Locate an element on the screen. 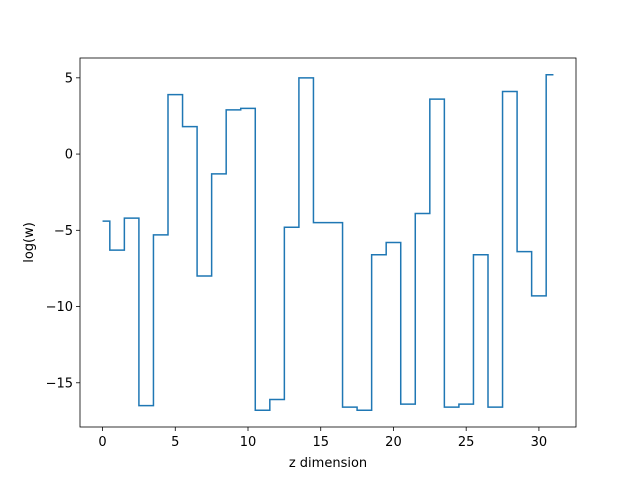  x-tick-label: 10 is located at coordinates (248, 442).